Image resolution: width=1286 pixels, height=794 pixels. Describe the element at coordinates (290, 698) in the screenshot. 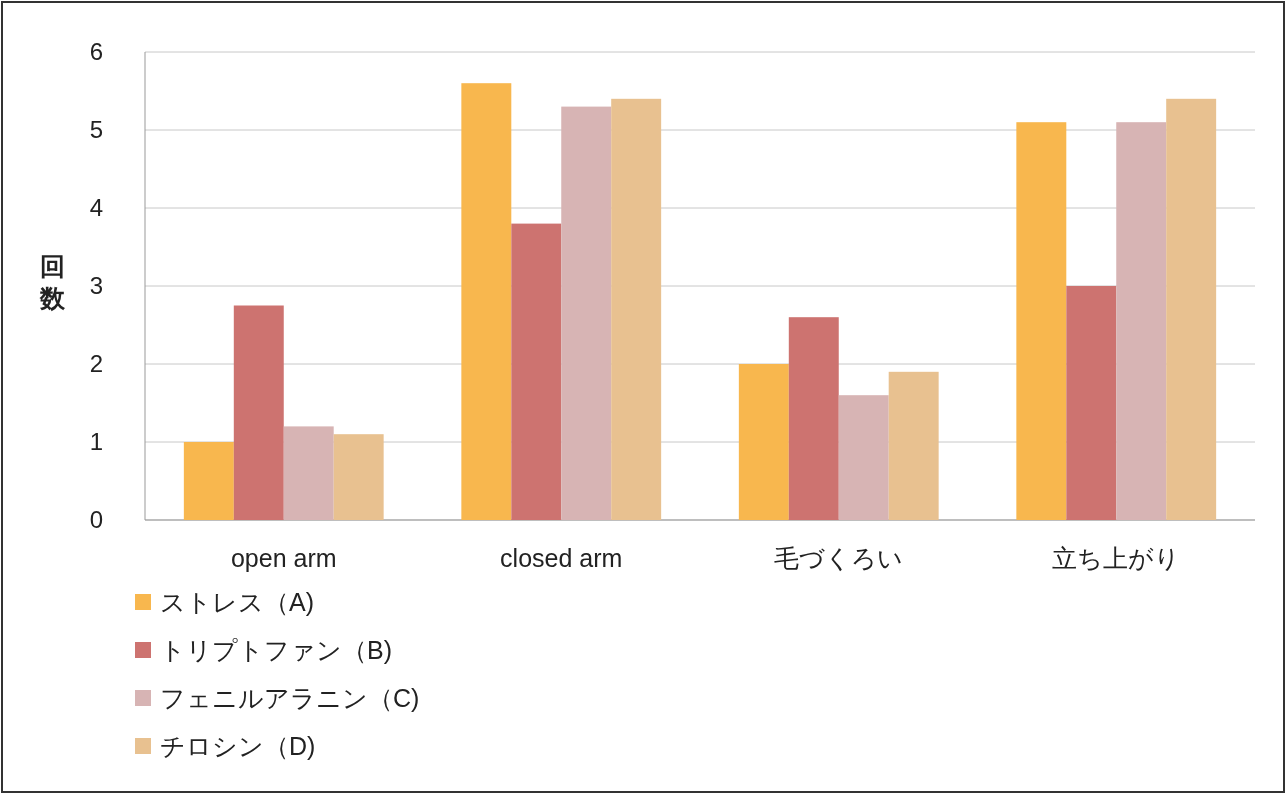

I see `legend-label: フェニルアラニン（C)` at that location.